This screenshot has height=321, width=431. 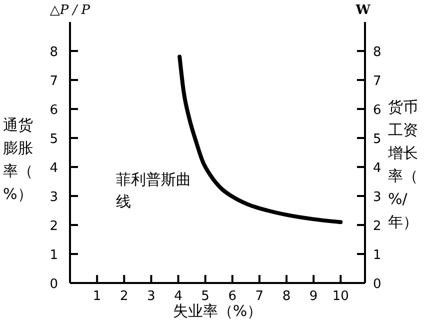 What do you see at coordinates (205, 296) in the screenshot?
I see `x-tick-label: 5` at bounding box center [205, 296].